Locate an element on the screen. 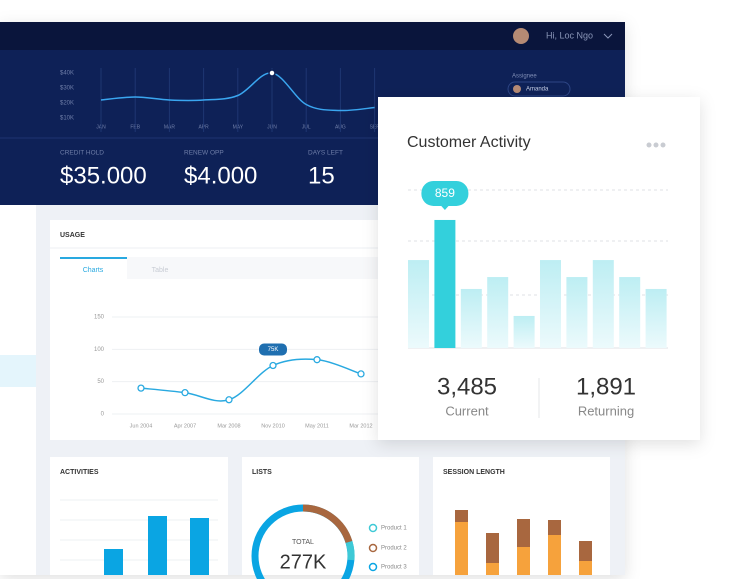  tab-label: Charts is located at coordinates (93, 270).